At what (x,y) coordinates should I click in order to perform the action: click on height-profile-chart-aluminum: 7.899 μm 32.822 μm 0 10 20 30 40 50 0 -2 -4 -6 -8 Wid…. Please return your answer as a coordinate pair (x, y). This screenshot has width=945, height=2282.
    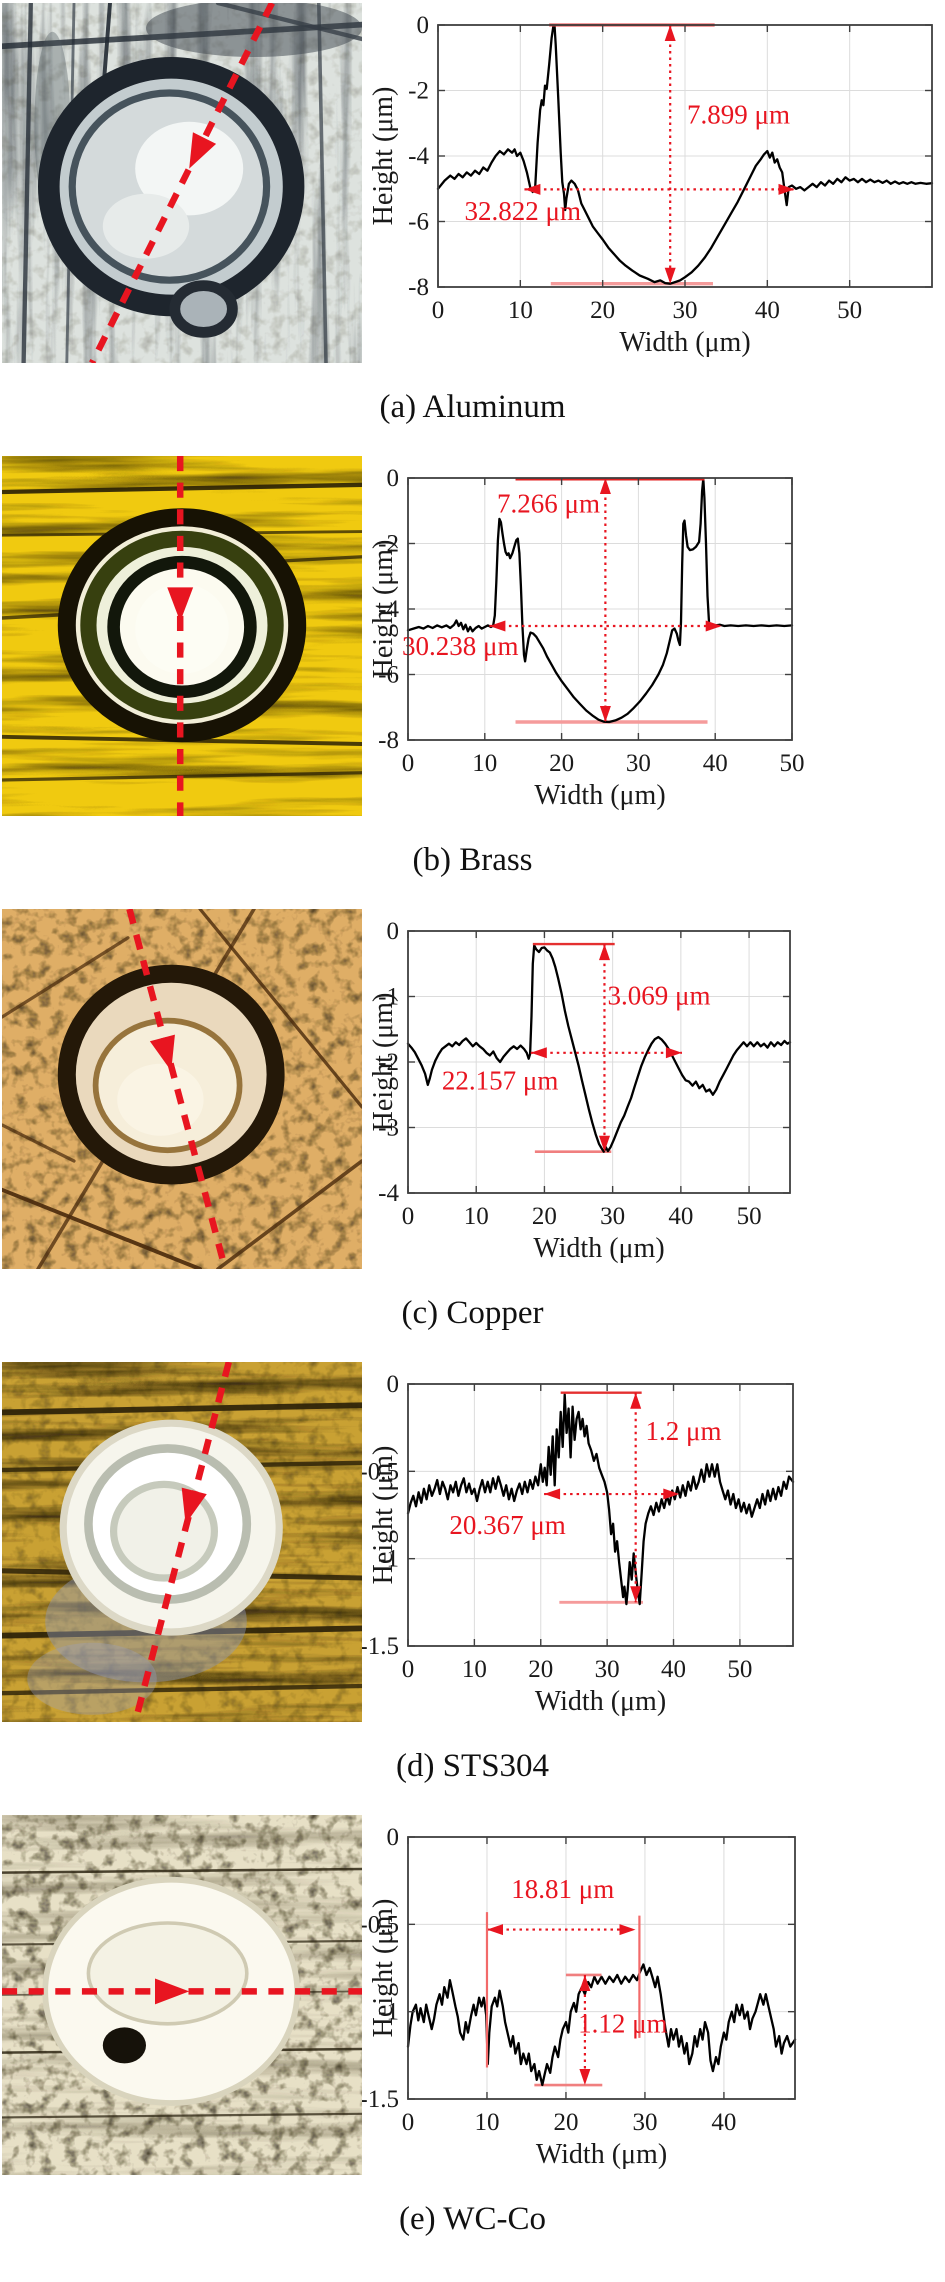
    Looking at the image, I should click on (651, 185).